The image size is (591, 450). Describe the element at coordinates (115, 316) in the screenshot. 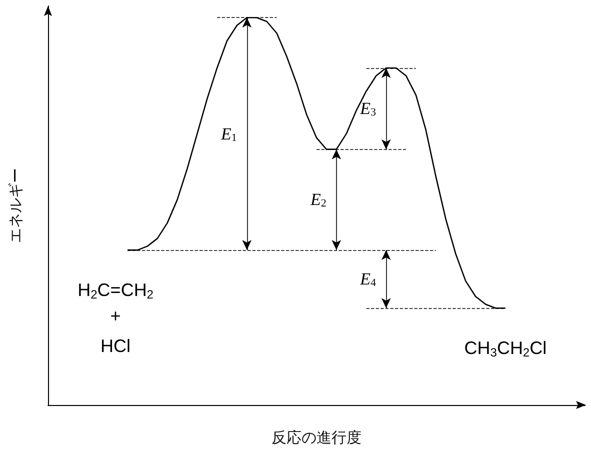

I see `annotation: +` at that location.